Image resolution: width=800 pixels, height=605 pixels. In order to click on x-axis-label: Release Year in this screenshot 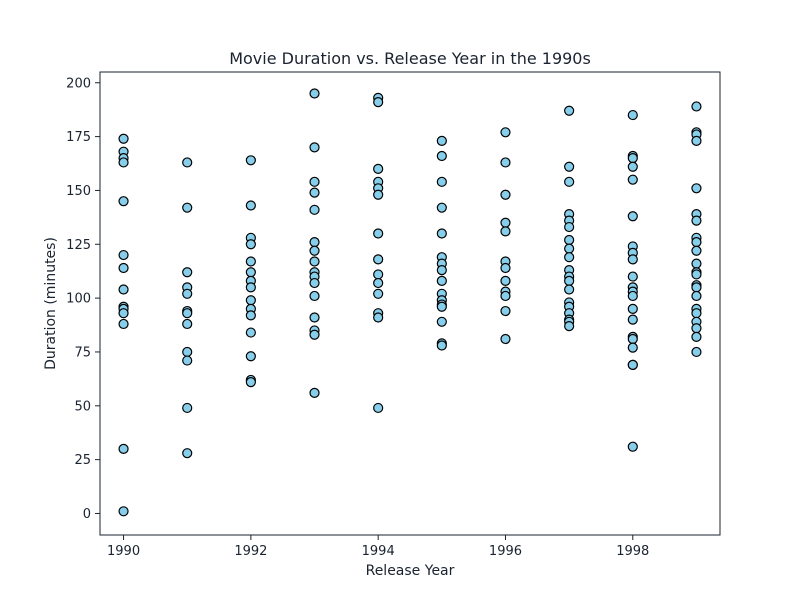, I will do `click(410, 571)`.